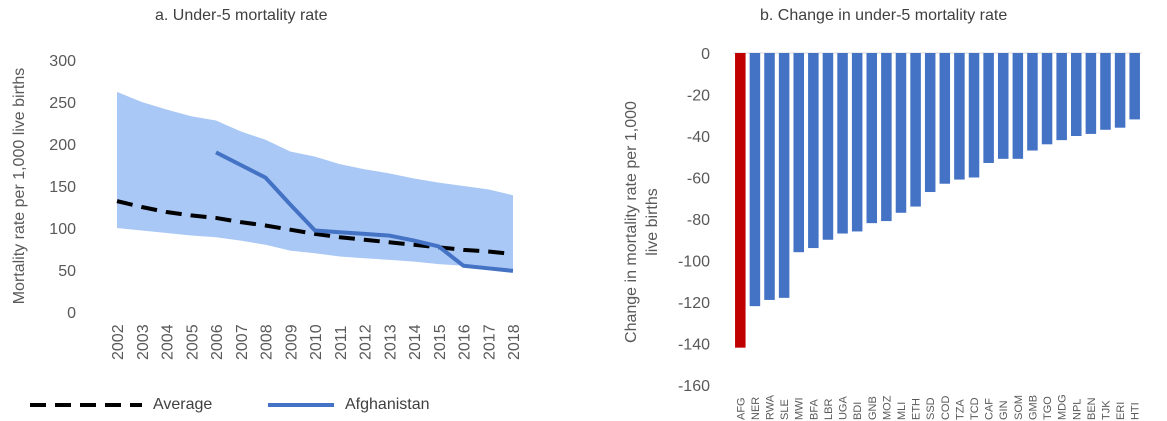 The height and width of the screenshot is (421, 1167). I want to click on y-tick-label-b: 0, so click(705, 54).